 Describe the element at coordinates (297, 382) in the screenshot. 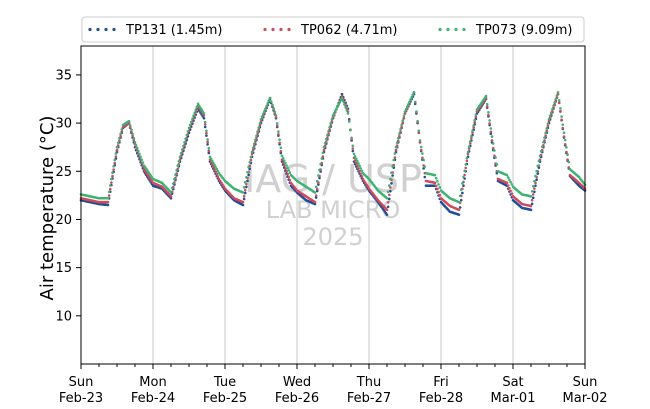

I see `x-tick-day-label: Wed` at that location.